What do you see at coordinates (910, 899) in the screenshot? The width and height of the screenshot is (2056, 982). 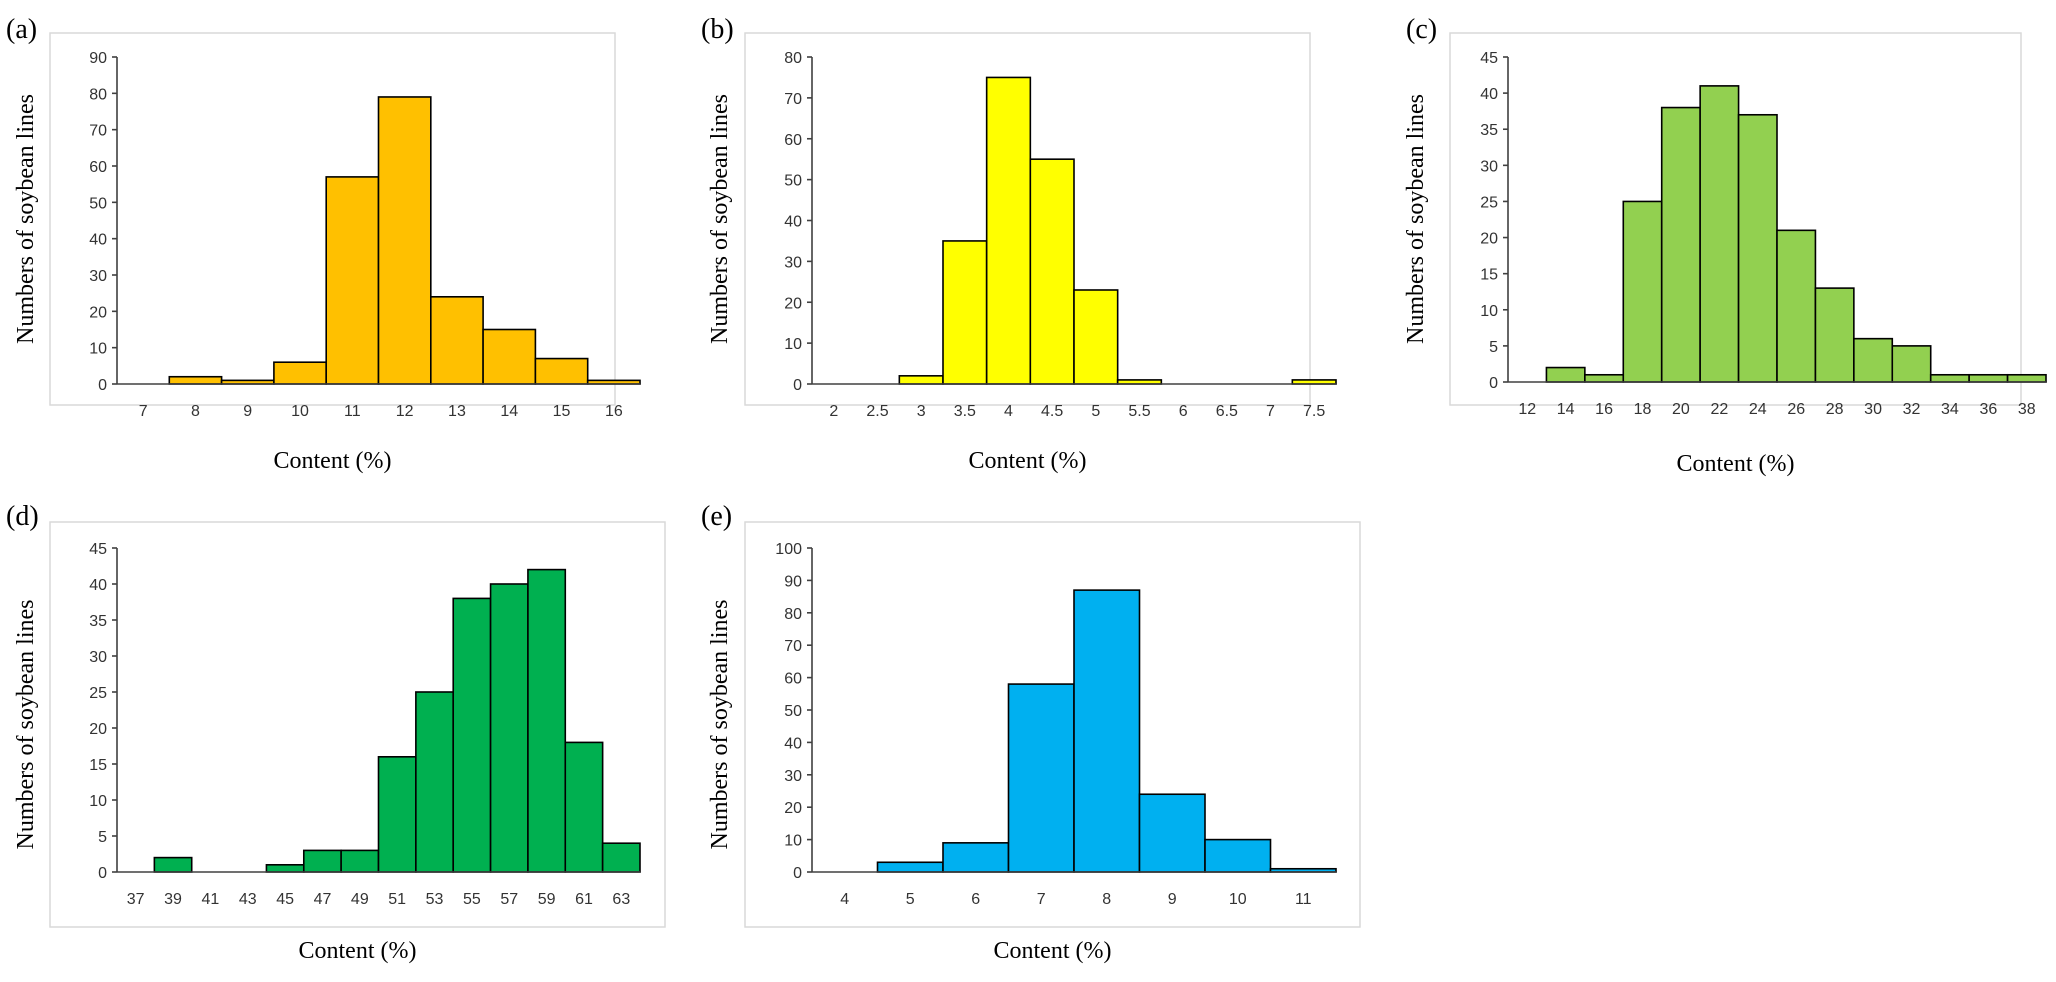 I see `x-tick-label: 5` at bounding box center [910, 899].